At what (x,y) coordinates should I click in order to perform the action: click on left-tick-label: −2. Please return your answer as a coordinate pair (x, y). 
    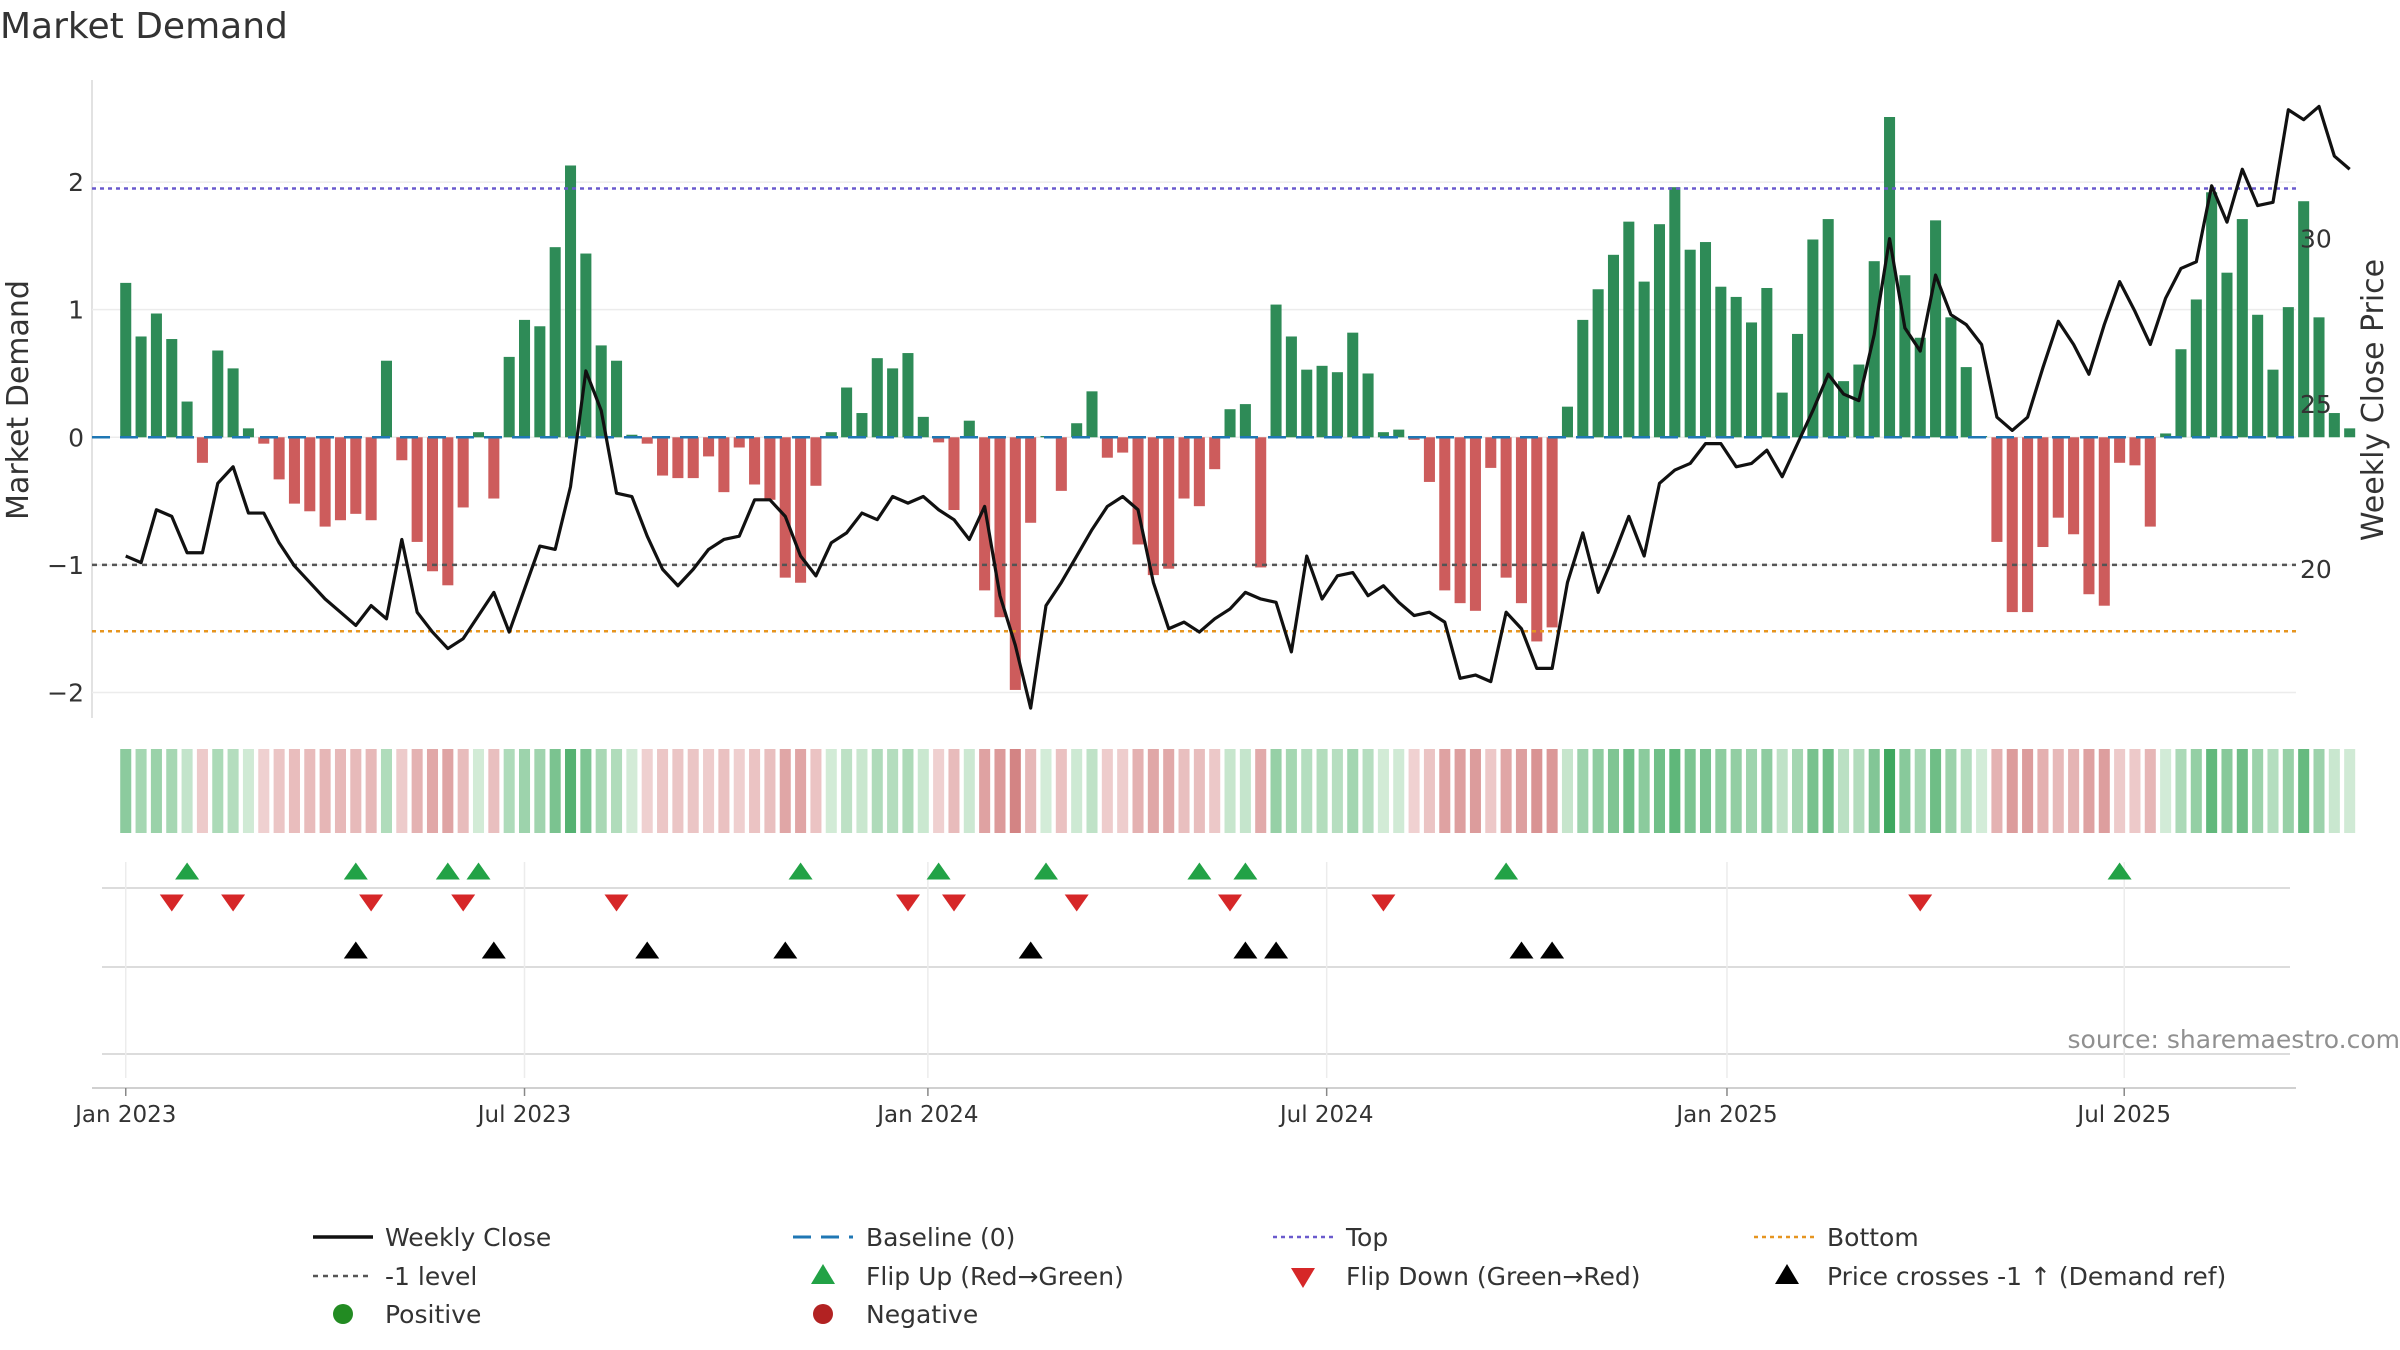
    Looking at the image, I should click on (65, 692).